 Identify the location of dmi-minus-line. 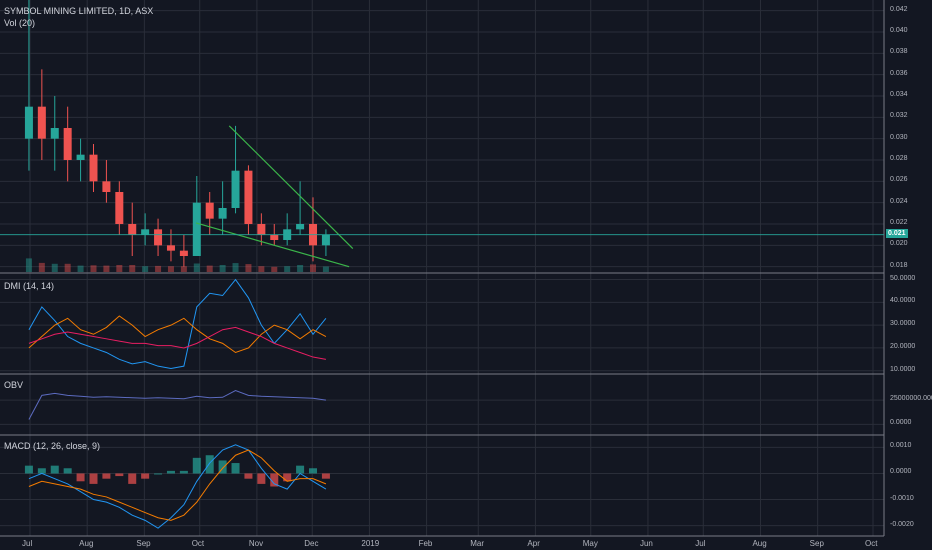
(177, 334).